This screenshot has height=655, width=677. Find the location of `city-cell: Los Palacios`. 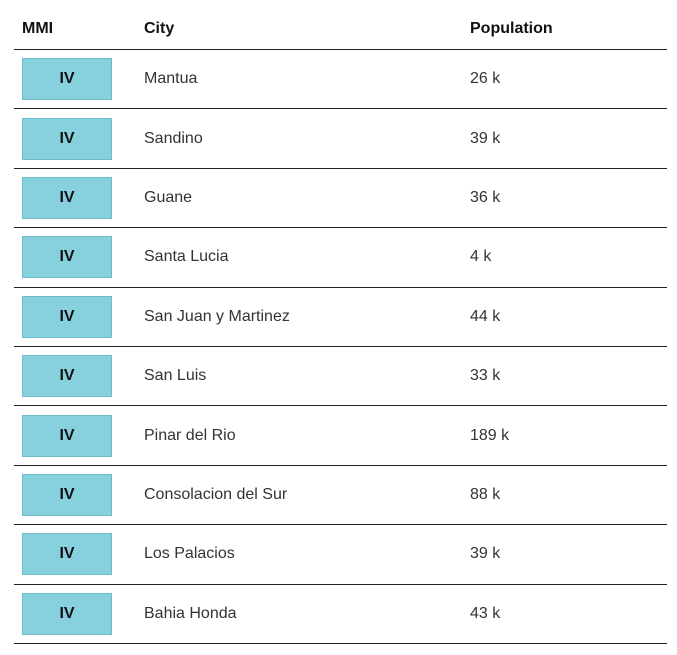

city-cell: Los Palacios is located at coordinates (189, 554).